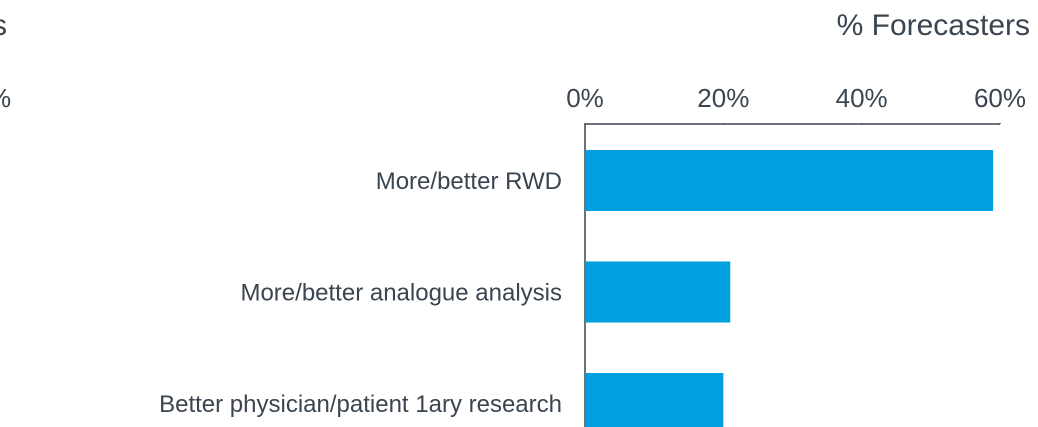  What do you see at coordinates (723, 98) in the screenshot?
I see `x-tick-label: 20%` at bounding box center [723, 98].